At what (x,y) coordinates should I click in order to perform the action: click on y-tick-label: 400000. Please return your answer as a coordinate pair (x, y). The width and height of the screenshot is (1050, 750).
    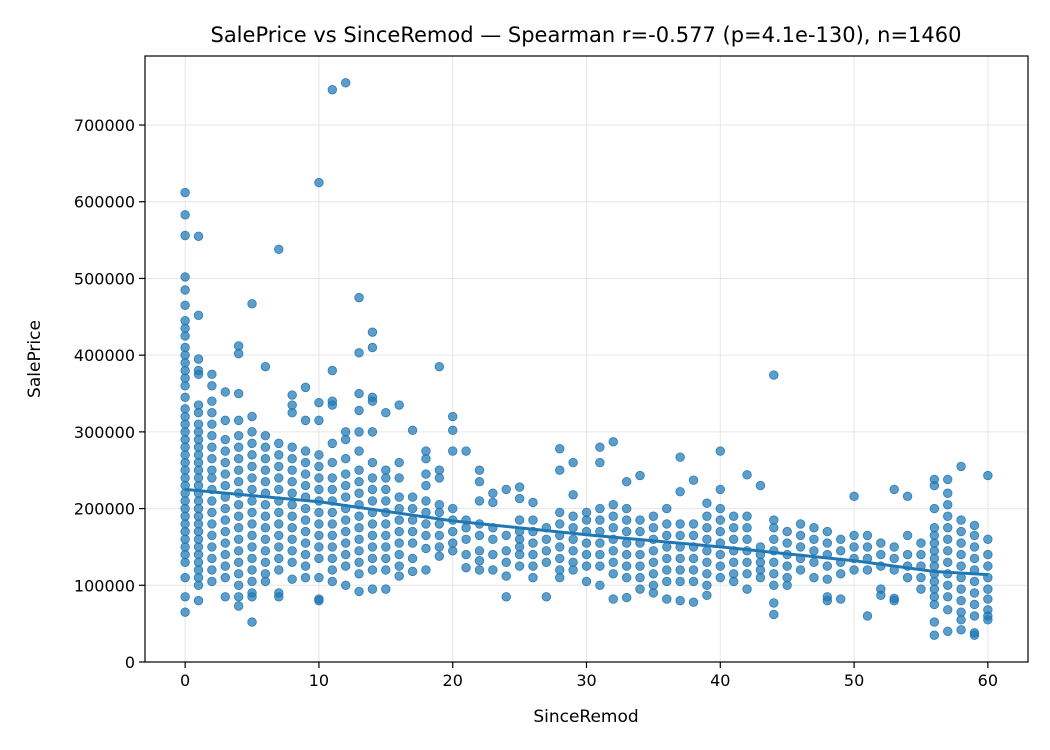
    Looking at the image, I should click on (104, 355).